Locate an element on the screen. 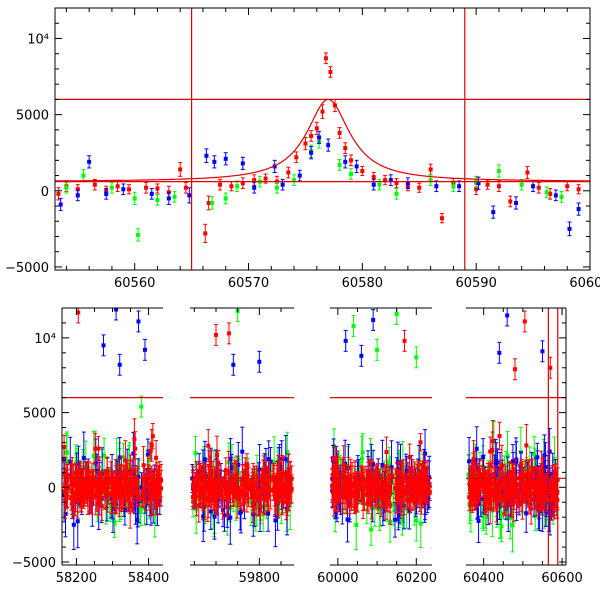 This screenshot has height=600, width=600. y-tick-label: 5000 is located at coordinates (32, 116).